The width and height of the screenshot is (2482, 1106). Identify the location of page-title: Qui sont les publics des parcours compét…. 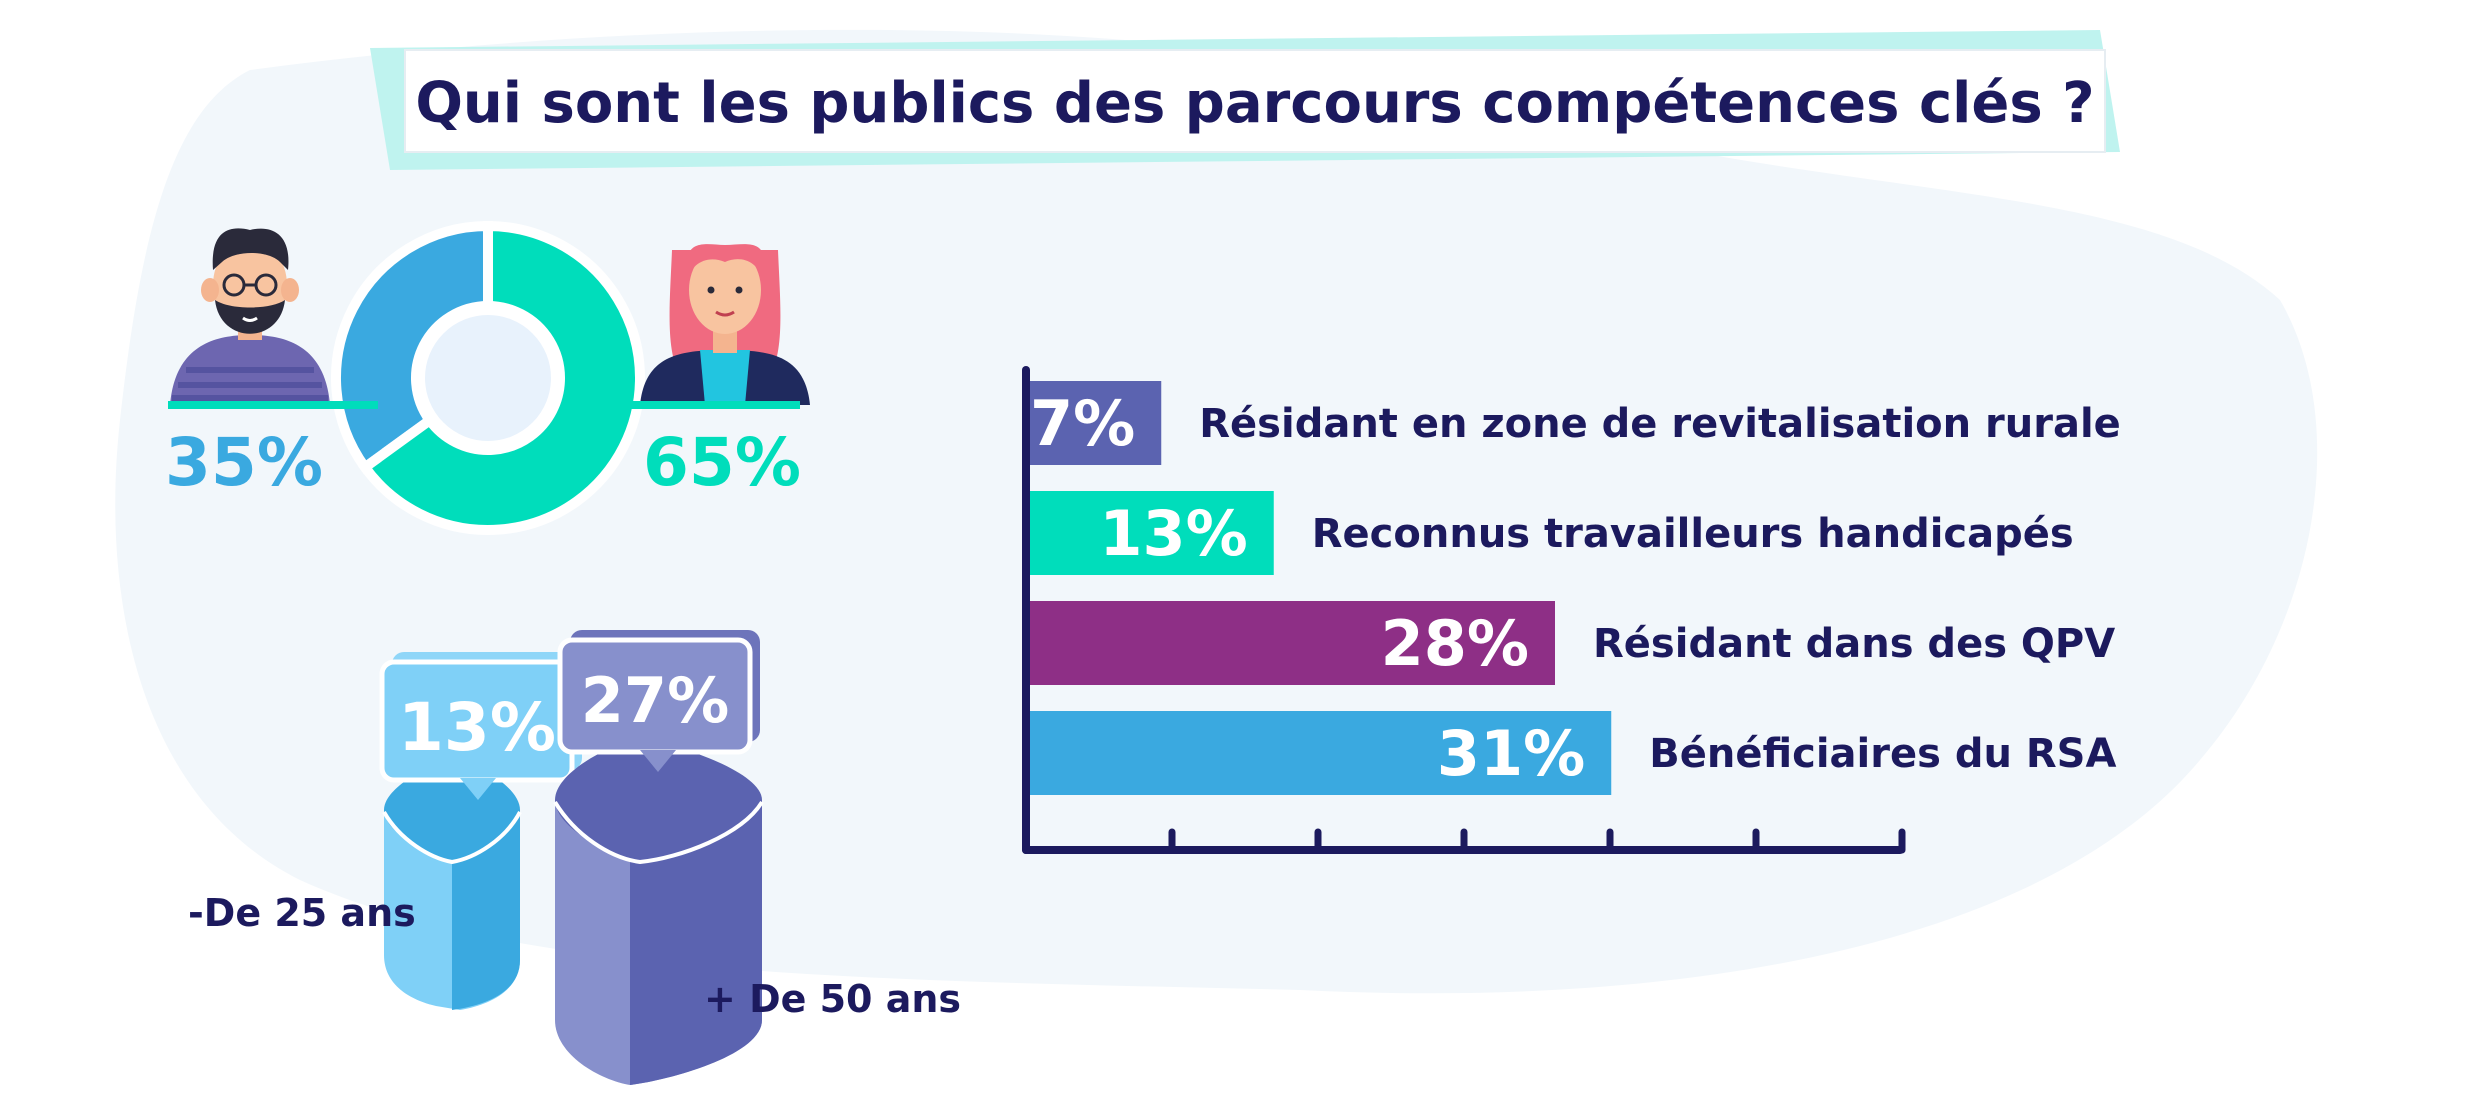
(1254, 103).